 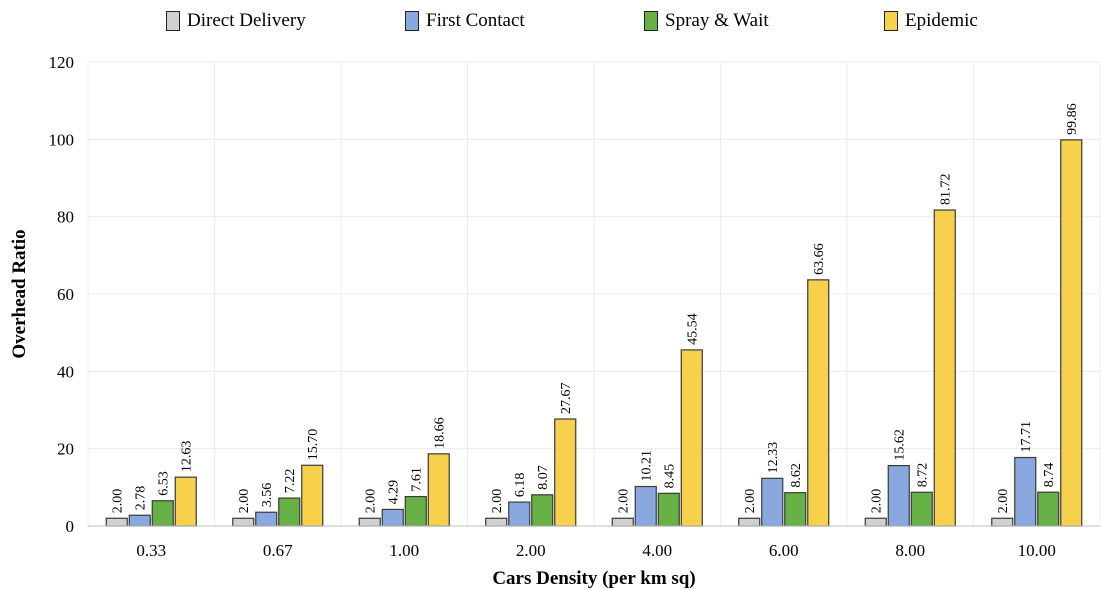 What do you see at coordinates (404, 550) in the screenshot?
I see `x-tick-label: 1.00` at bounding box center [404, 550].